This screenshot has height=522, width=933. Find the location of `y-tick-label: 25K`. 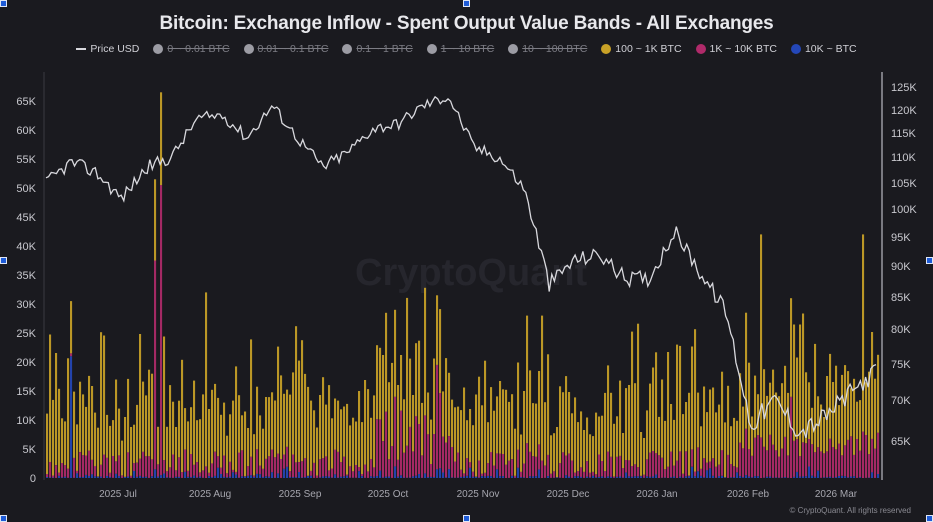

y-tick-label: 25K is located at coordinates (26, 334).